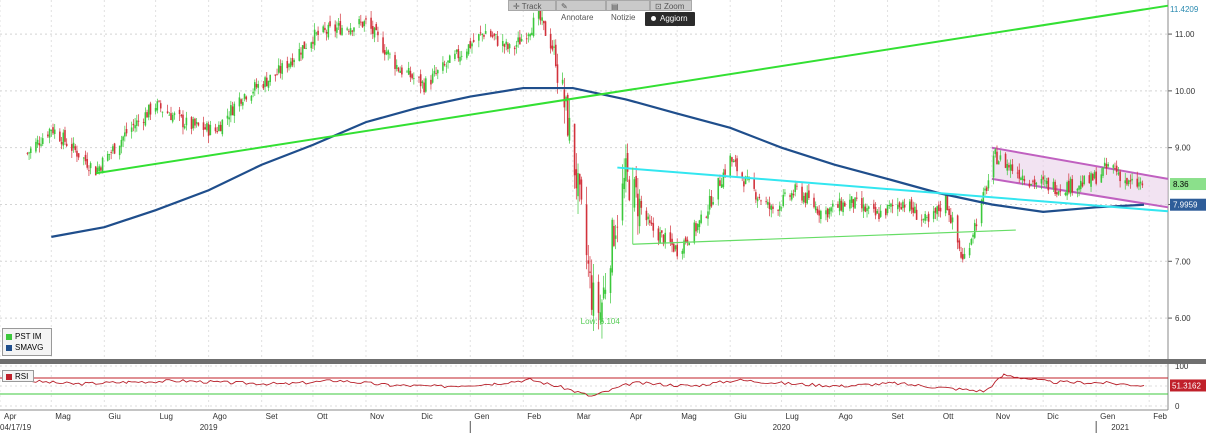 The height and width of the screenshot is (438, 1206). What do you see at coordinates (18, 376) in the screenshot?
I see `rsi-legend: RSI` at bounding box center [18, 376].